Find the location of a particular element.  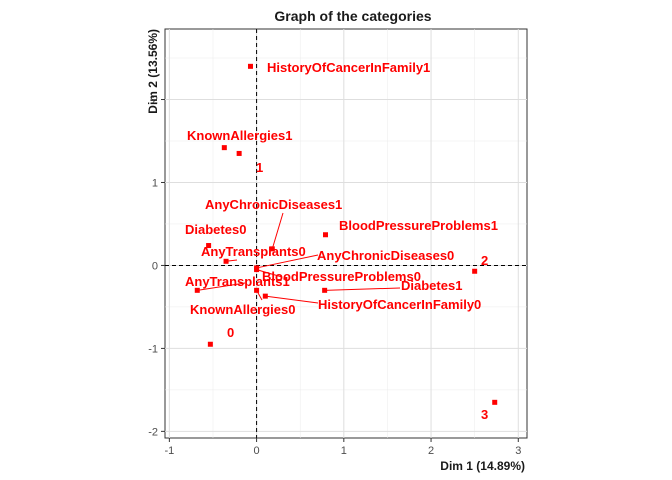

x-tick-label: 3 is located at coordinates (518, 451).